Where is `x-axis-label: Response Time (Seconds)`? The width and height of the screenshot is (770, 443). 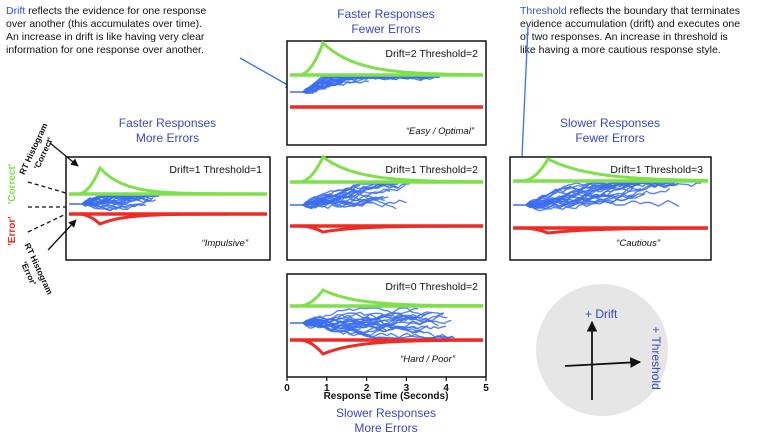
x-axis-label: Response Time (Seconds) is located at coordinates (386, 396).